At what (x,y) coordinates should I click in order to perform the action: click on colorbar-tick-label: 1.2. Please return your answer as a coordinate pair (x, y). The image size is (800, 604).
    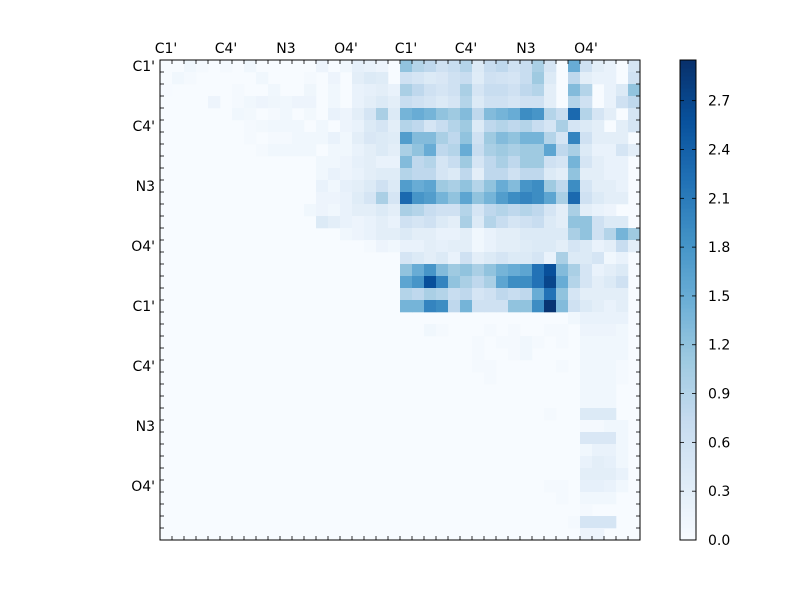
    Looking at the image, I should click on (719, 346).